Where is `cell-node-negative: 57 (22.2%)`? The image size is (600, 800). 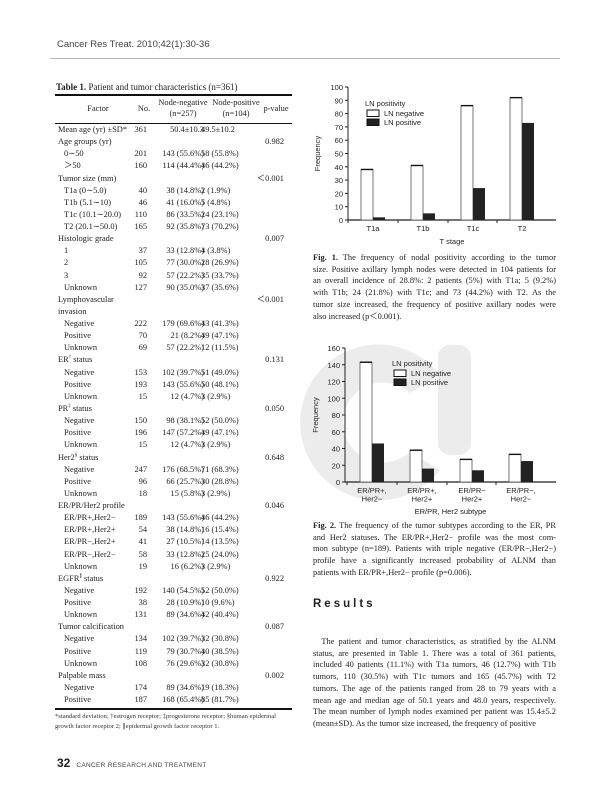
cell-node-negative: 57 (22.2%) is located at coordinates (185, 275).